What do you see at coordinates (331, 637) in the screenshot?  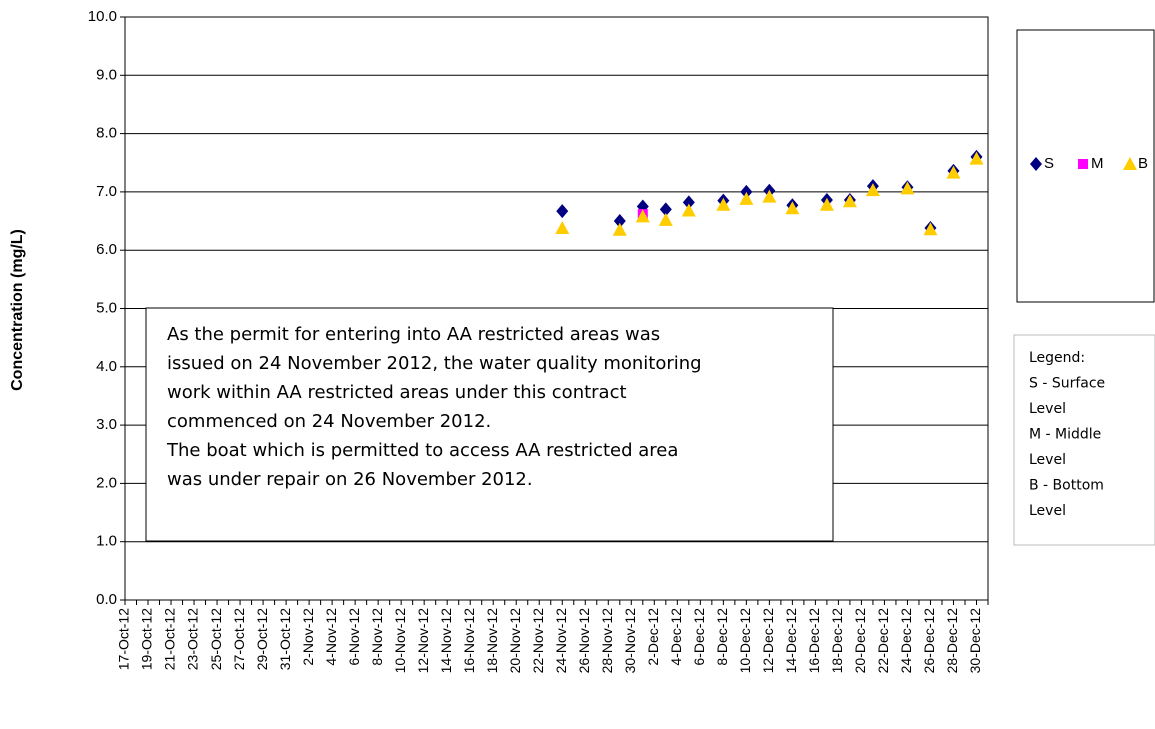 I see `x-tick-label: 4-Nov-12` at bounding box center [331, 637].